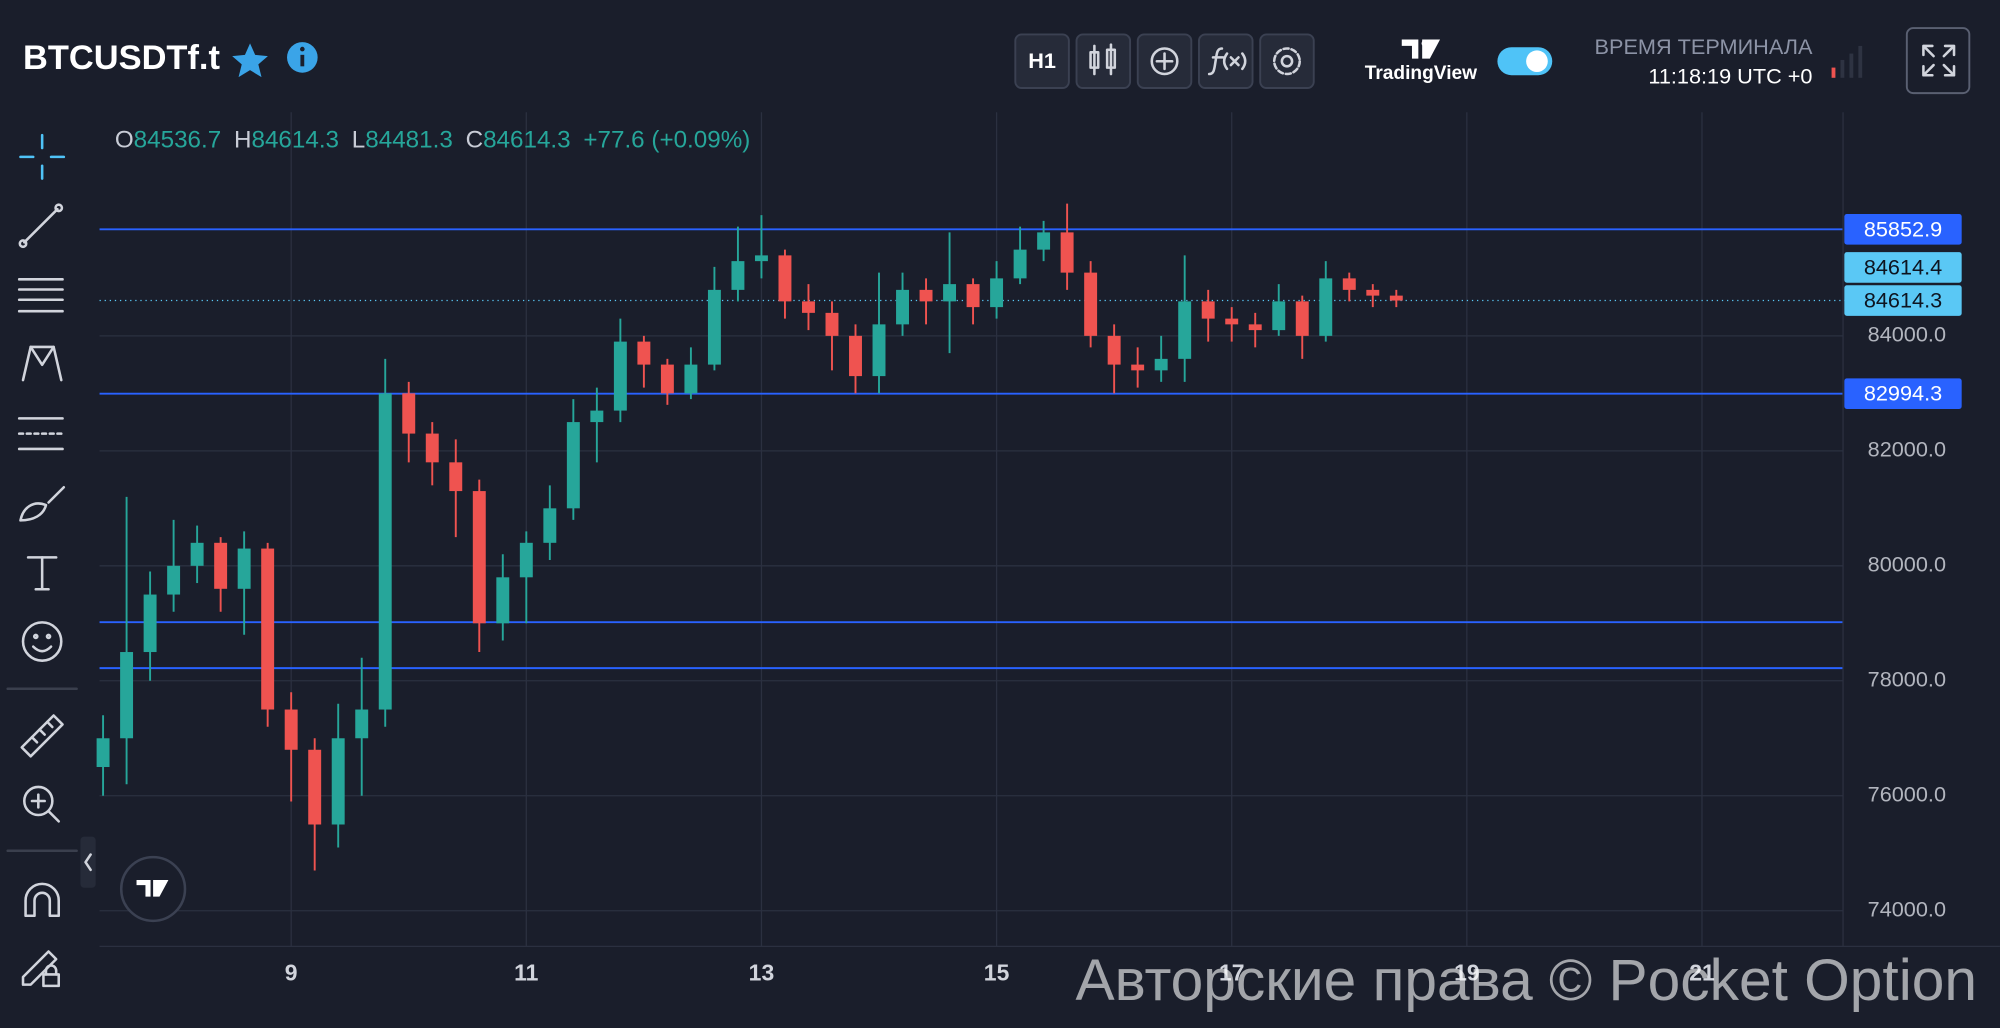  I want to click on x-tick-label: 17, so click(1232, 972).